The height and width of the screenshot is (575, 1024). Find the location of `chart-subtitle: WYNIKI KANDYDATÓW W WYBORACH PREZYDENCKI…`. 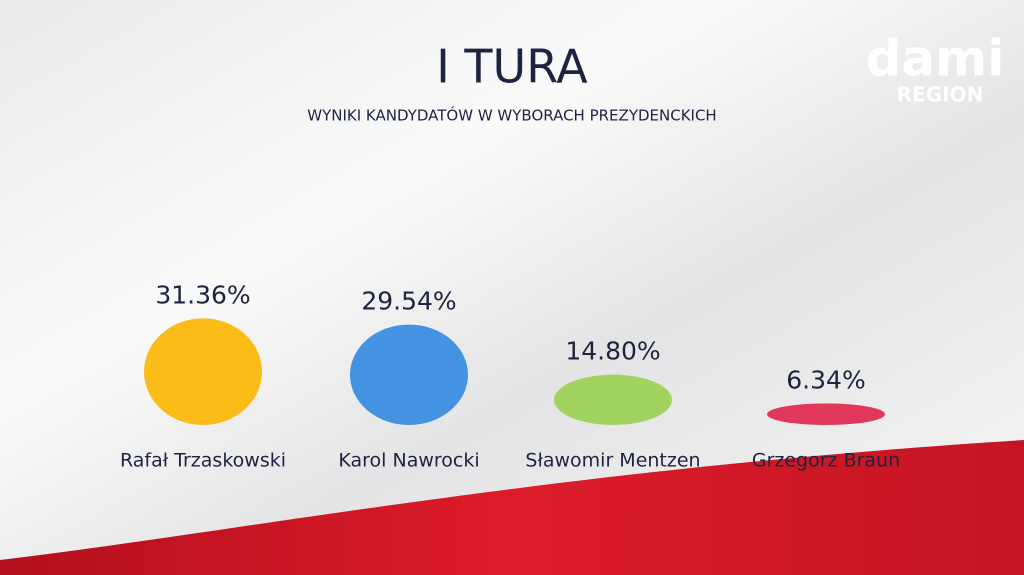

chart-subtitle: WYNIKI KANDYDATÓW W WYBORACH PREZYDENCKI… is located at coordinates (511, 115).